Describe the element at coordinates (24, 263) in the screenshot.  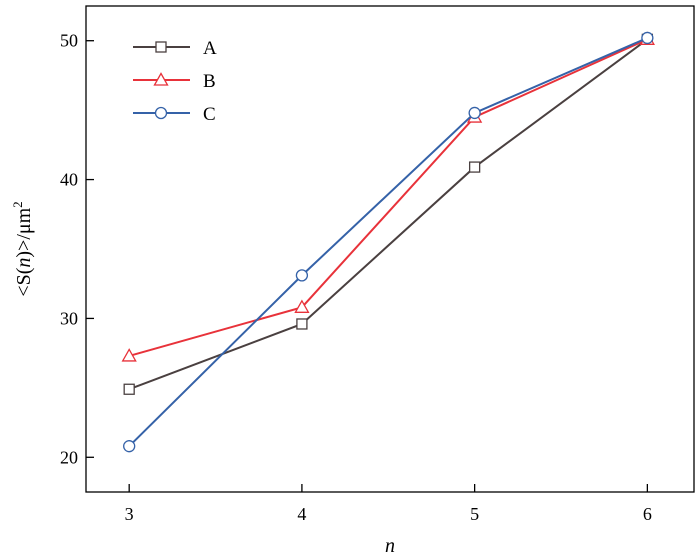
I see `y-axis-label-variable: n` at that location.